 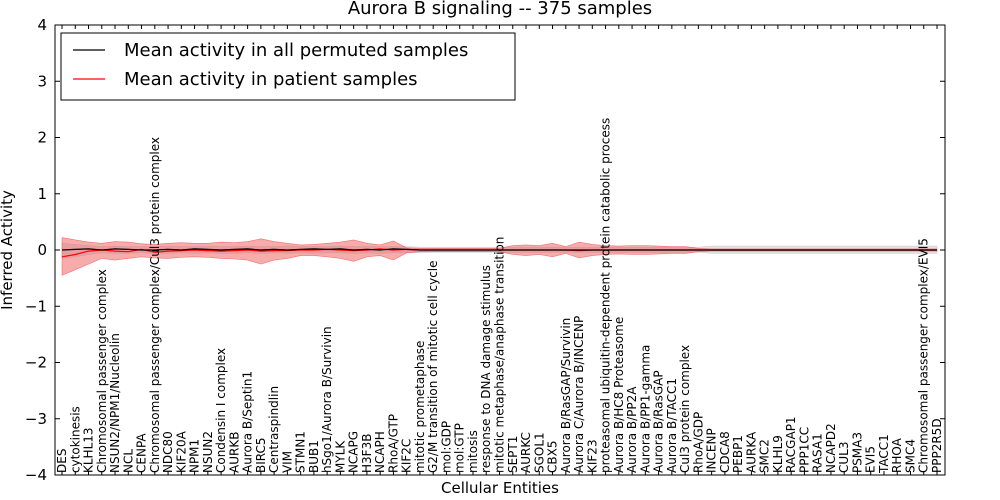 I want to click on x-tick-label: CUL3, so click(x=844, y=457).